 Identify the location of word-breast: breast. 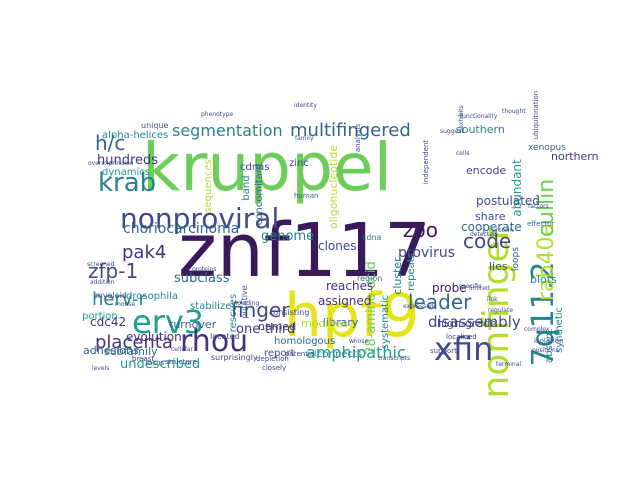
(143, 359).